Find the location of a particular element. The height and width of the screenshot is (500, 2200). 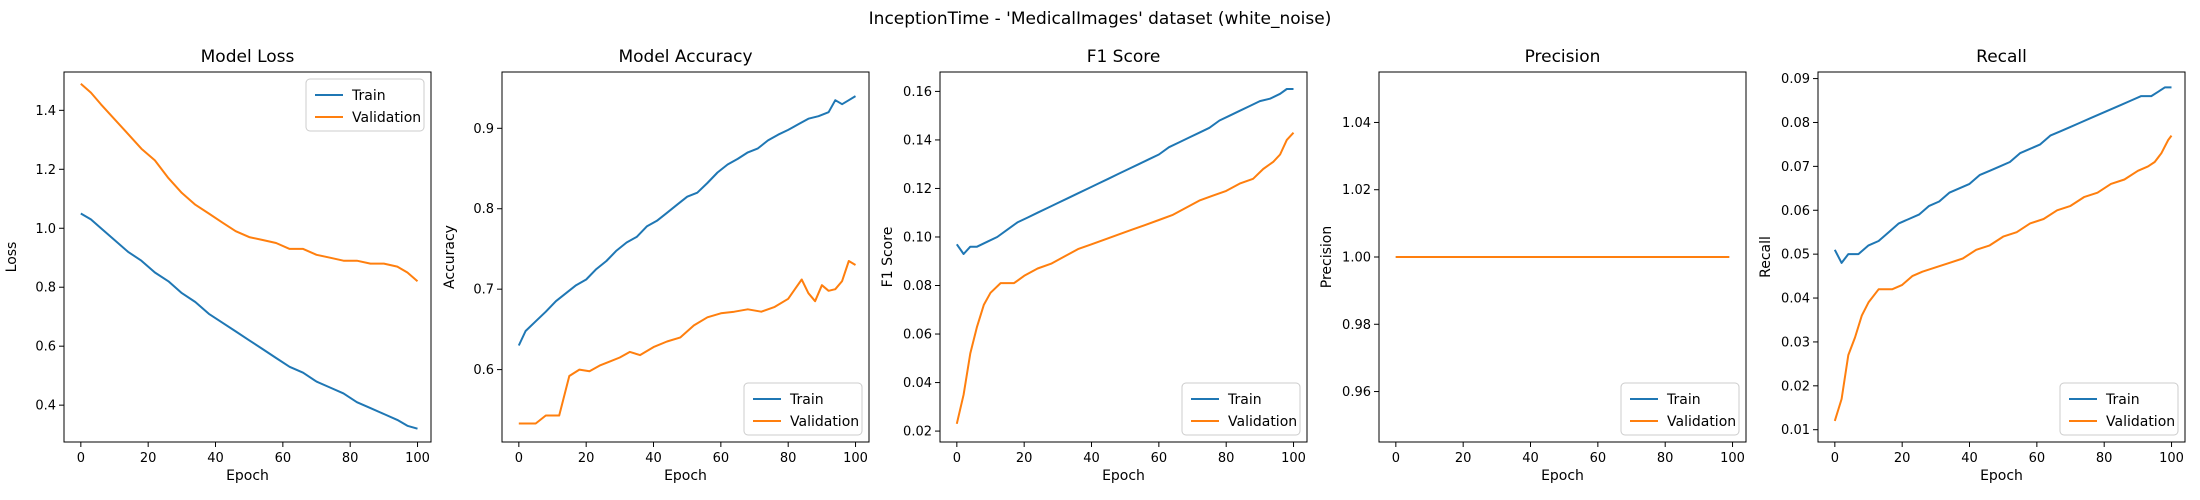

y-tick-label: 1.00 is located at coordinates (1356, 258).